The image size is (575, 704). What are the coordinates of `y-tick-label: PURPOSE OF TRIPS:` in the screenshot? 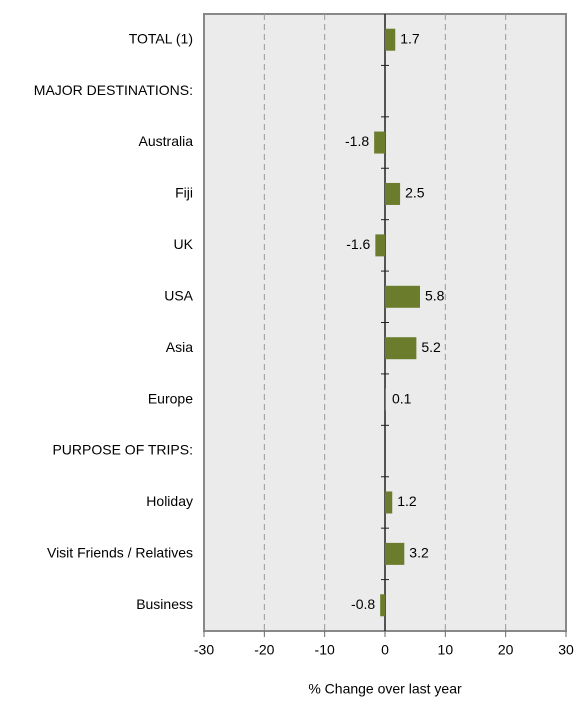 It's located at (122, 450).